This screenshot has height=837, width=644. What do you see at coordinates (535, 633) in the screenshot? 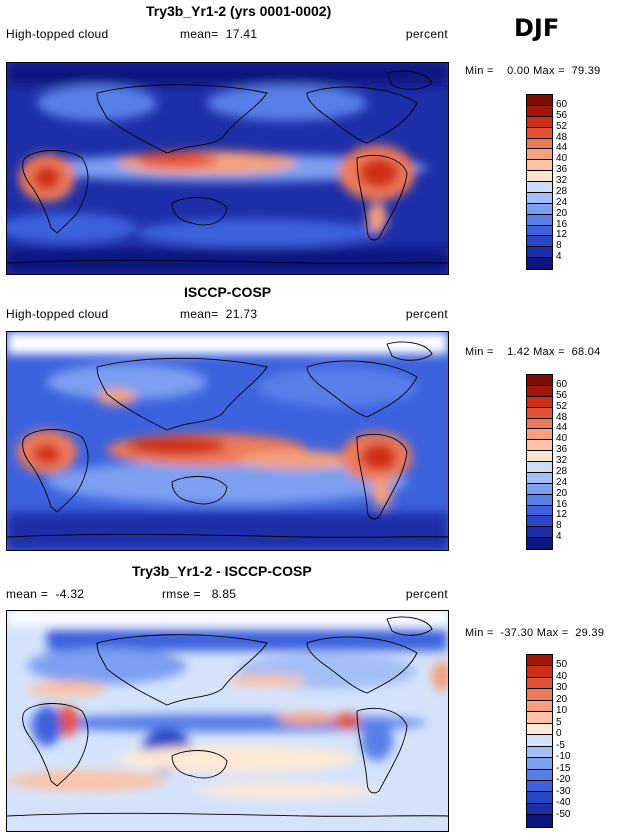
I see `panel-3-minmax: Min = -37.30 Max = 29.39` at bounding box center [535, 633].